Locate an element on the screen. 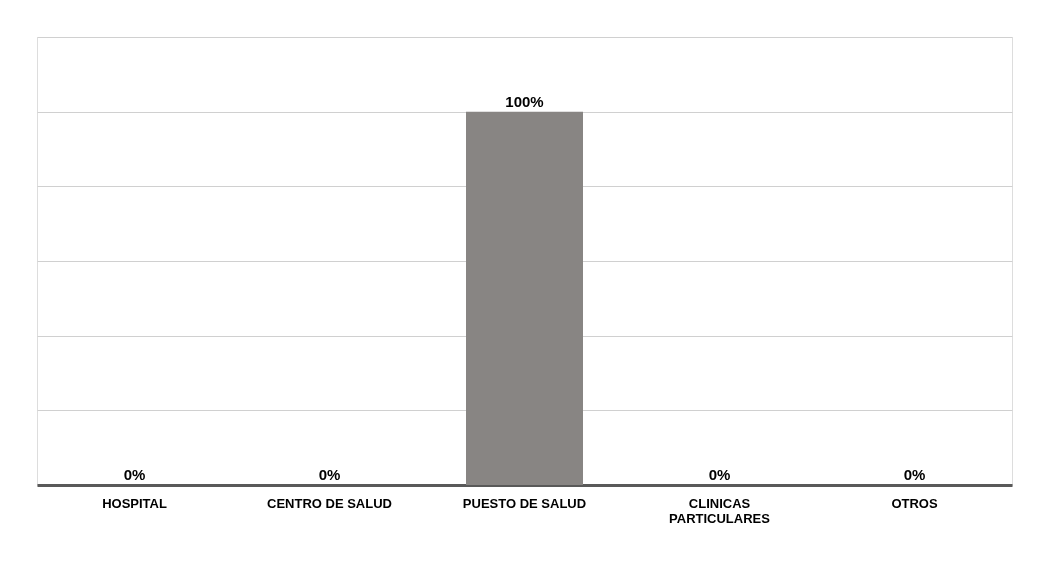 This screenshot has height=566, width=1039. data-label: 100% is located at coordinates (524, 101).